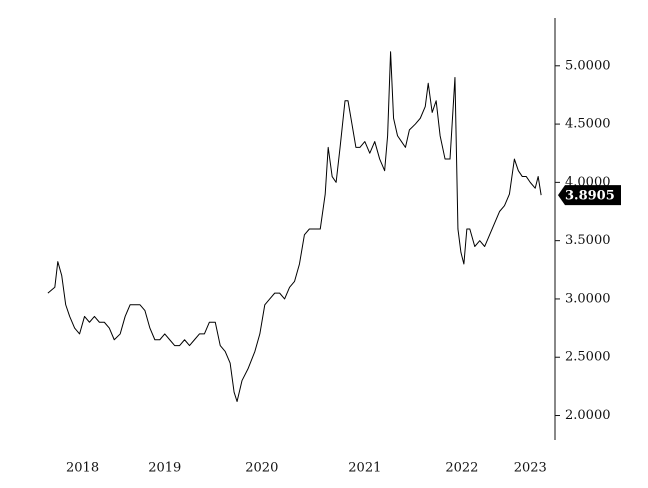  What do you see at coordinates (164, 468) in the screenshot?
I see `x-tick-label: 2019` at bounding box center [164, 468].